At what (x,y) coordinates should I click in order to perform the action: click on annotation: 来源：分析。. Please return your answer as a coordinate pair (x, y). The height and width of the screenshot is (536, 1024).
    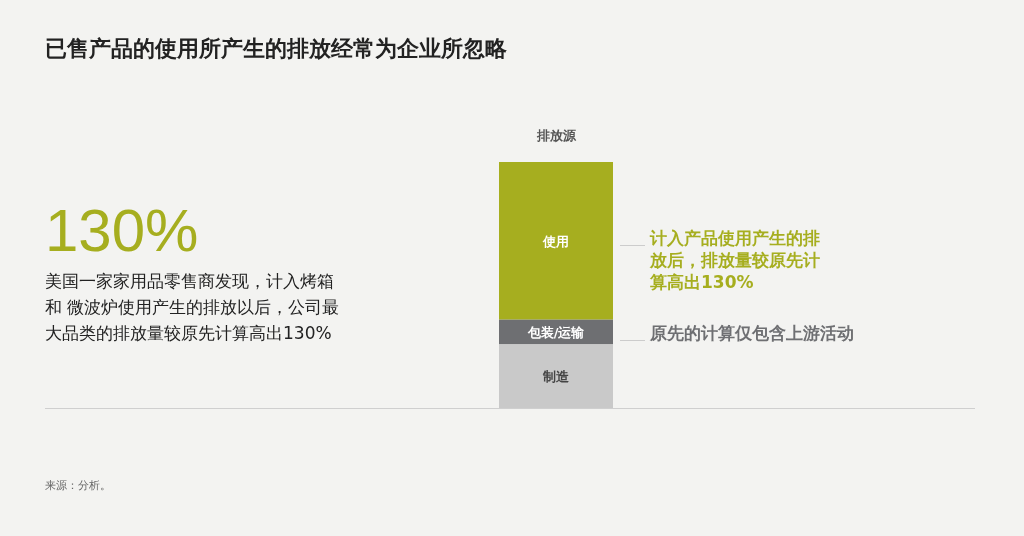
    Looking at the image, I should click on (78, 485).